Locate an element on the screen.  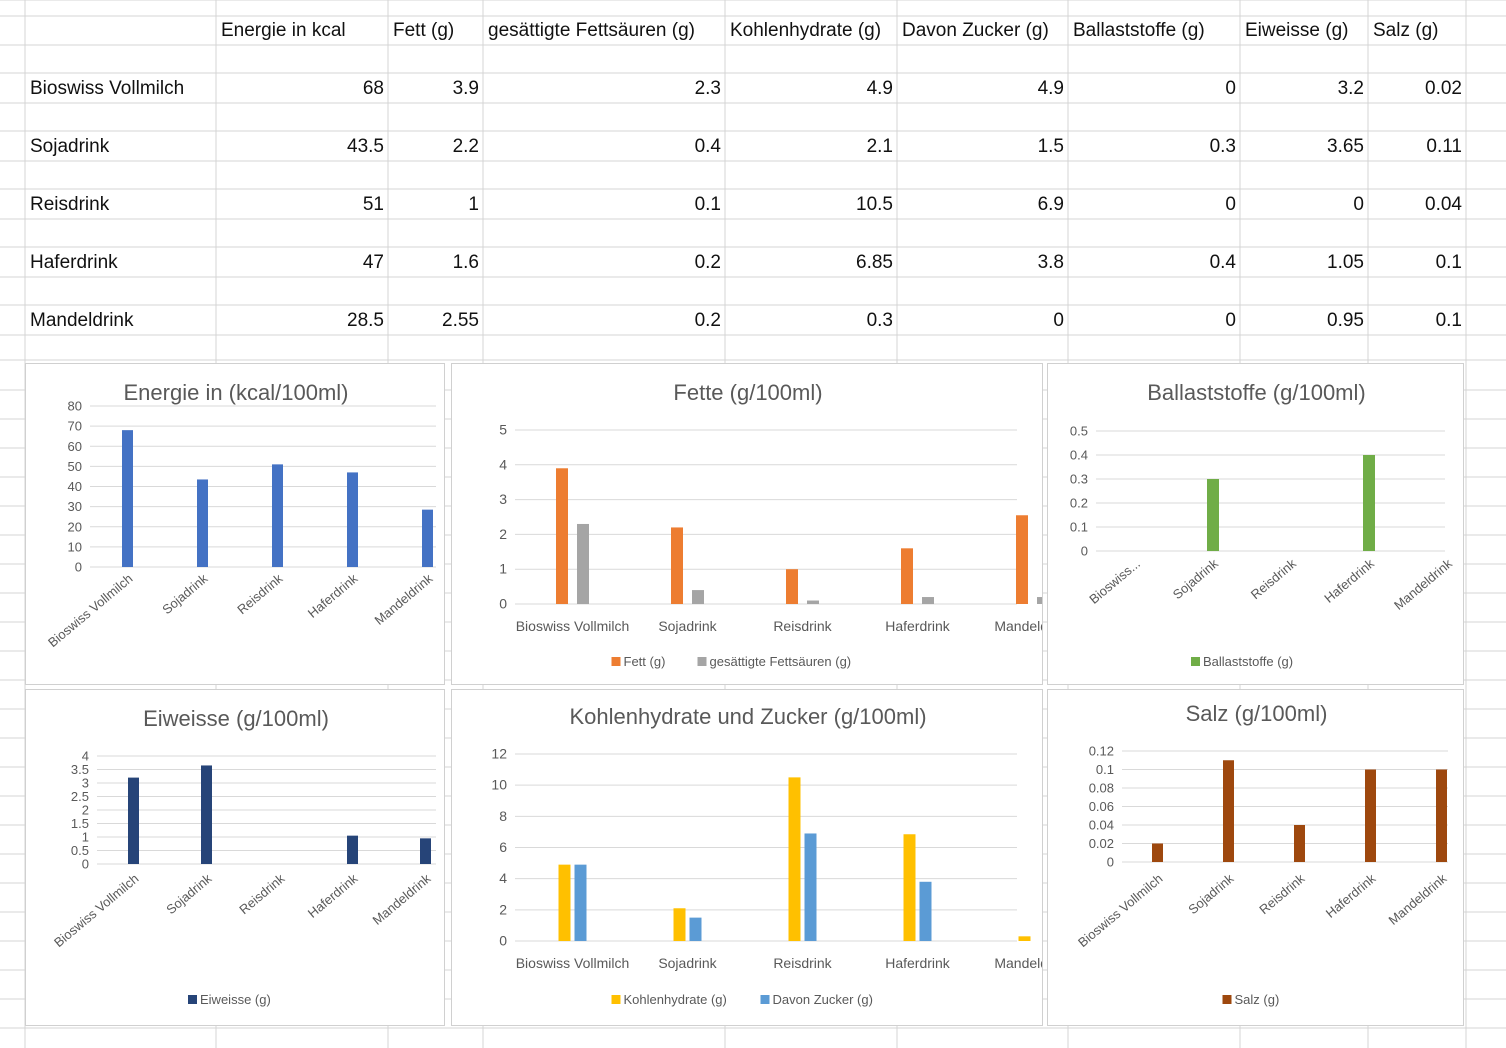
column-header: Eiweisse (g) is located at coordinates (1297, 30).